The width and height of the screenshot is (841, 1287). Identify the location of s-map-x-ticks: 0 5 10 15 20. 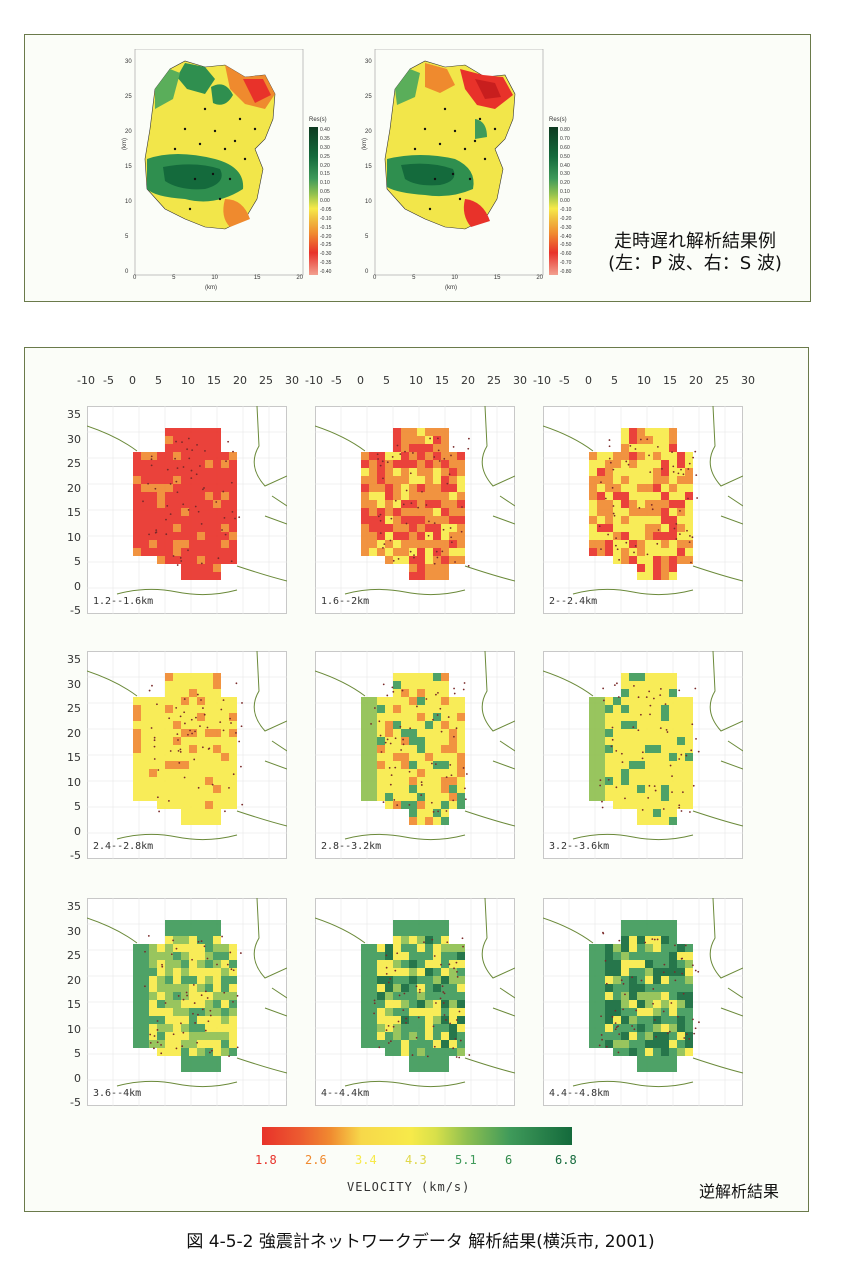
(458, 278).